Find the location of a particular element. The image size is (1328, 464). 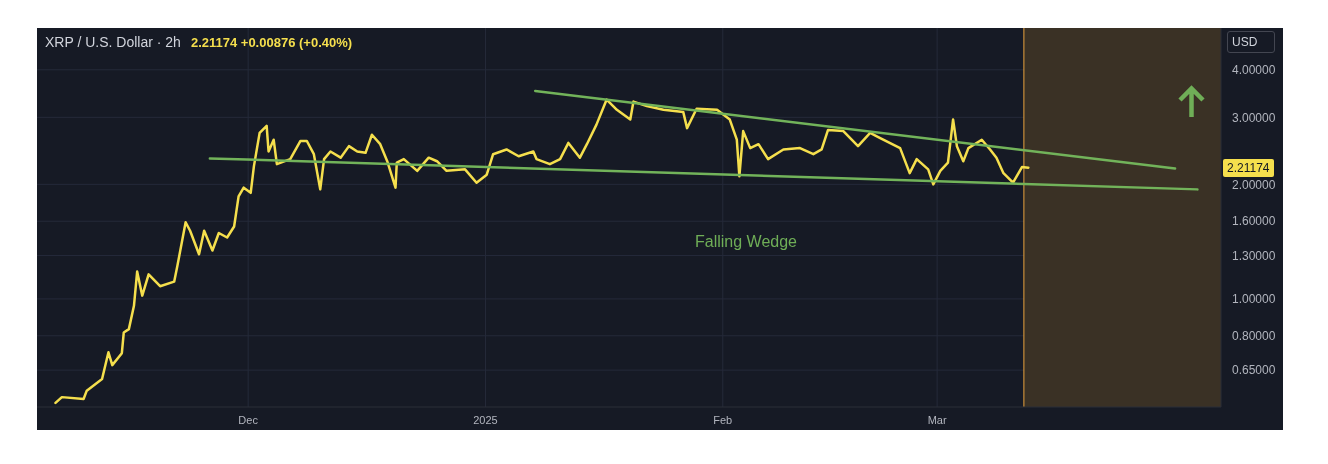

y-axis-title: USD is located at coordinates (1245, 42).